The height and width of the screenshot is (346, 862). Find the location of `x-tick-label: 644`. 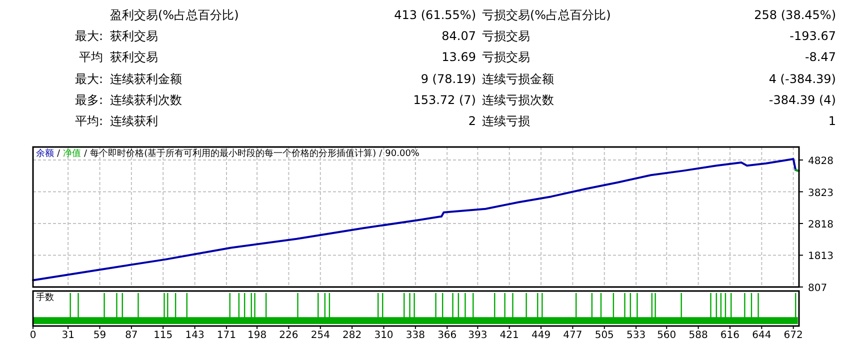

x-tick-label: 644 is located at coordinates (762, 335).